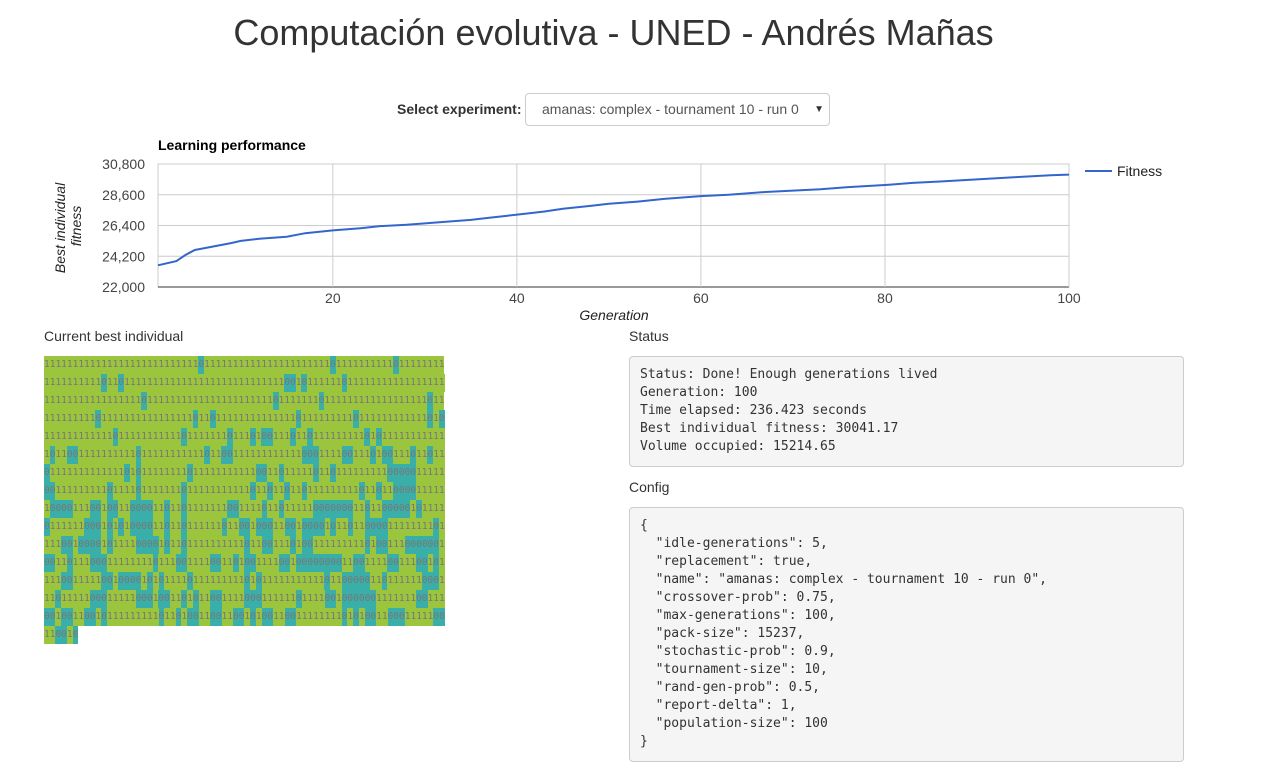 The height and width of the screenshot is (776, 1261). I want to click on current-best-individual-label: Current best individual, so click(114, 336).